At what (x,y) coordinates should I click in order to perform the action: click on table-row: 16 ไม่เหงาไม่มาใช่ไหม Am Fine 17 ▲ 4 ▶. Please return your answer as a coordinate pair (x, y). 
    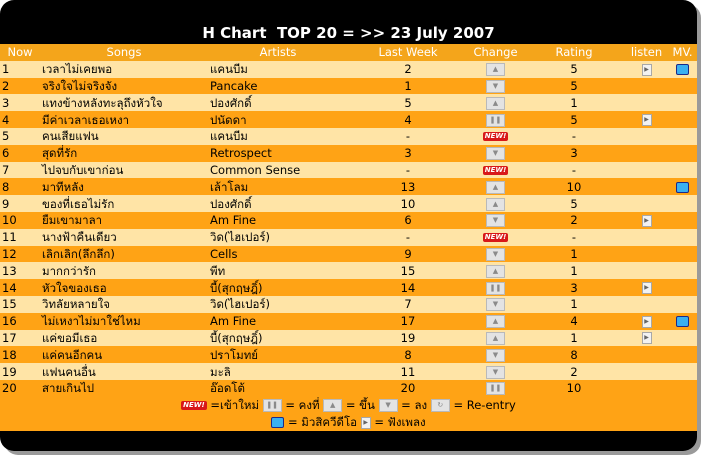
    Looking at the image, I should click on (348, 321).